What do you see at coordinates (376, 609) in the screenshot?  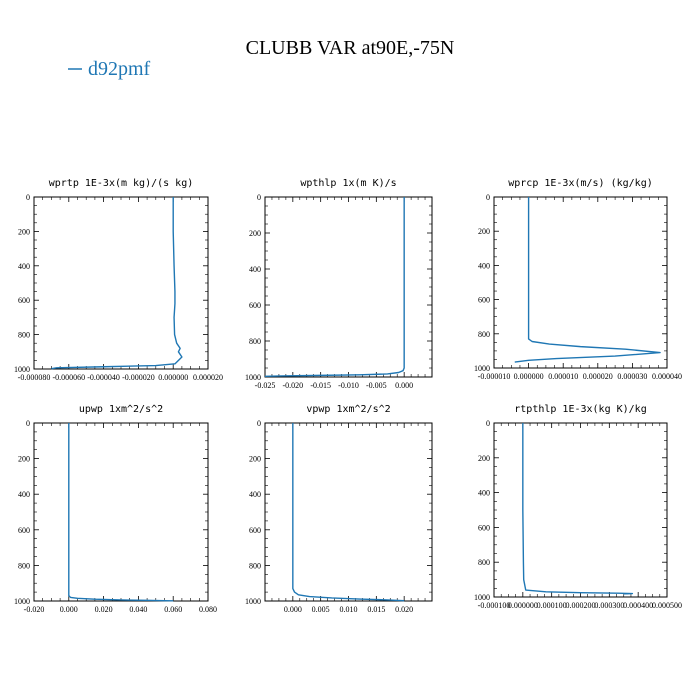 I see `x-tick-label: 0.015` at bounding box center [376, 609].